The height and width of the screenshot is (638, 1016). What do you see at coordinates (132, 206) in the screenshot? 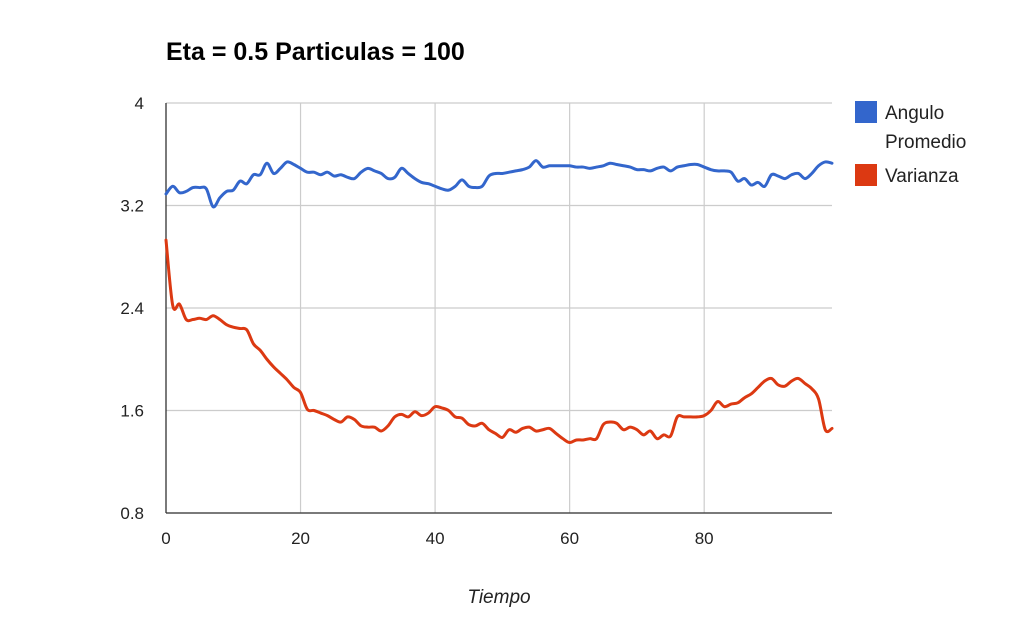
I see `y-tick-label: 3.2` at bounding box center [132, 206].